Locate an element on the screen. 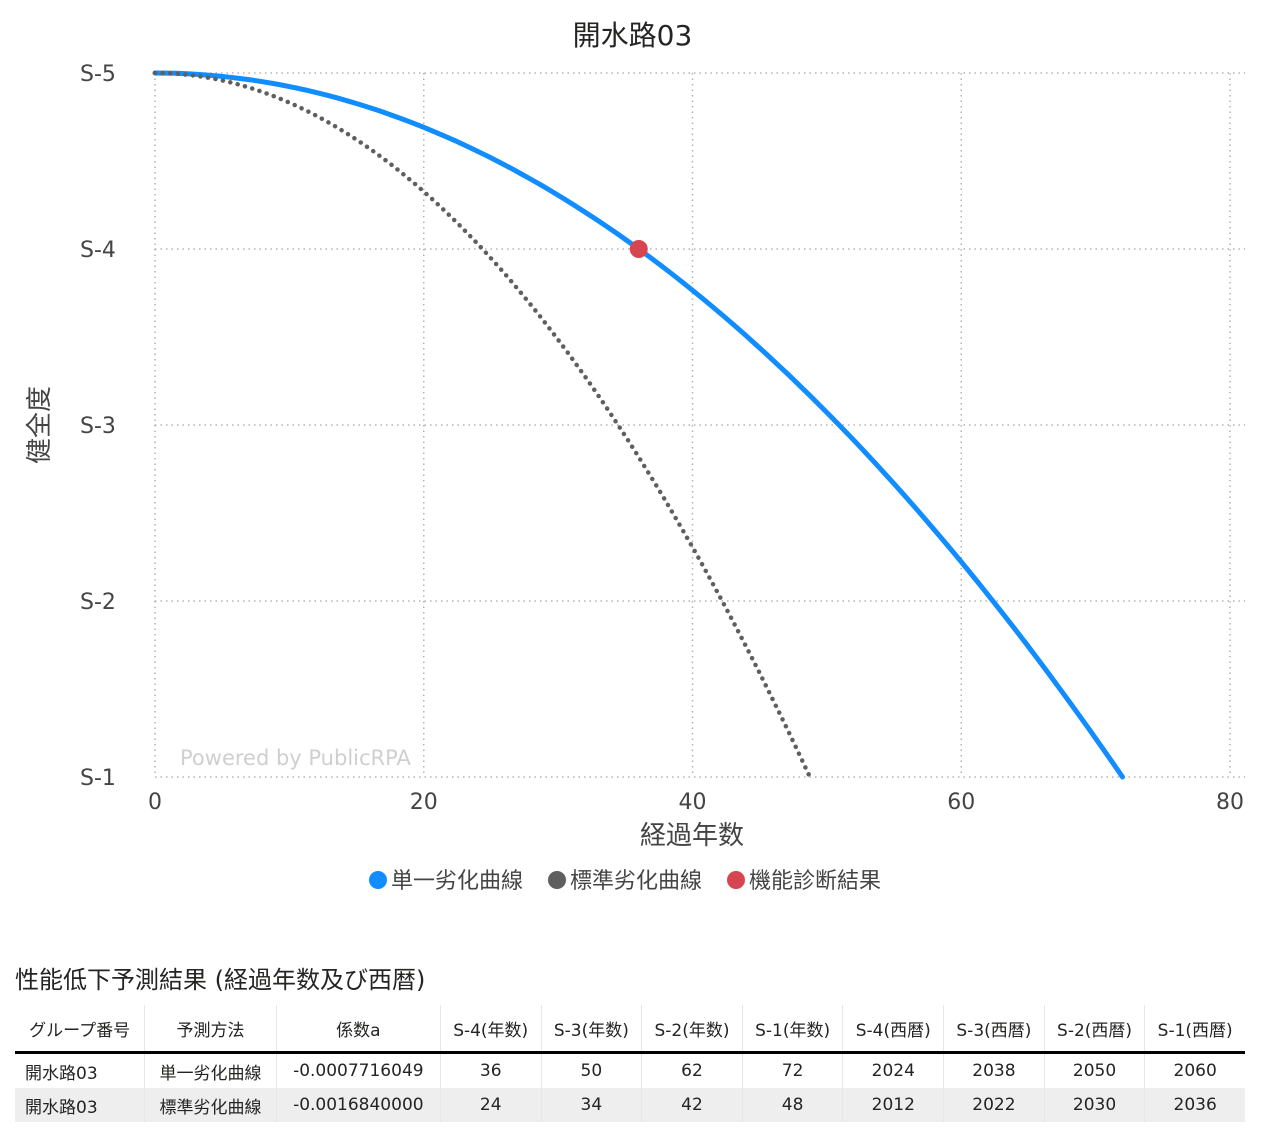 The image size is (1265, 1134). column-header: S-4(年数) is located at coordinates (491, 1029).